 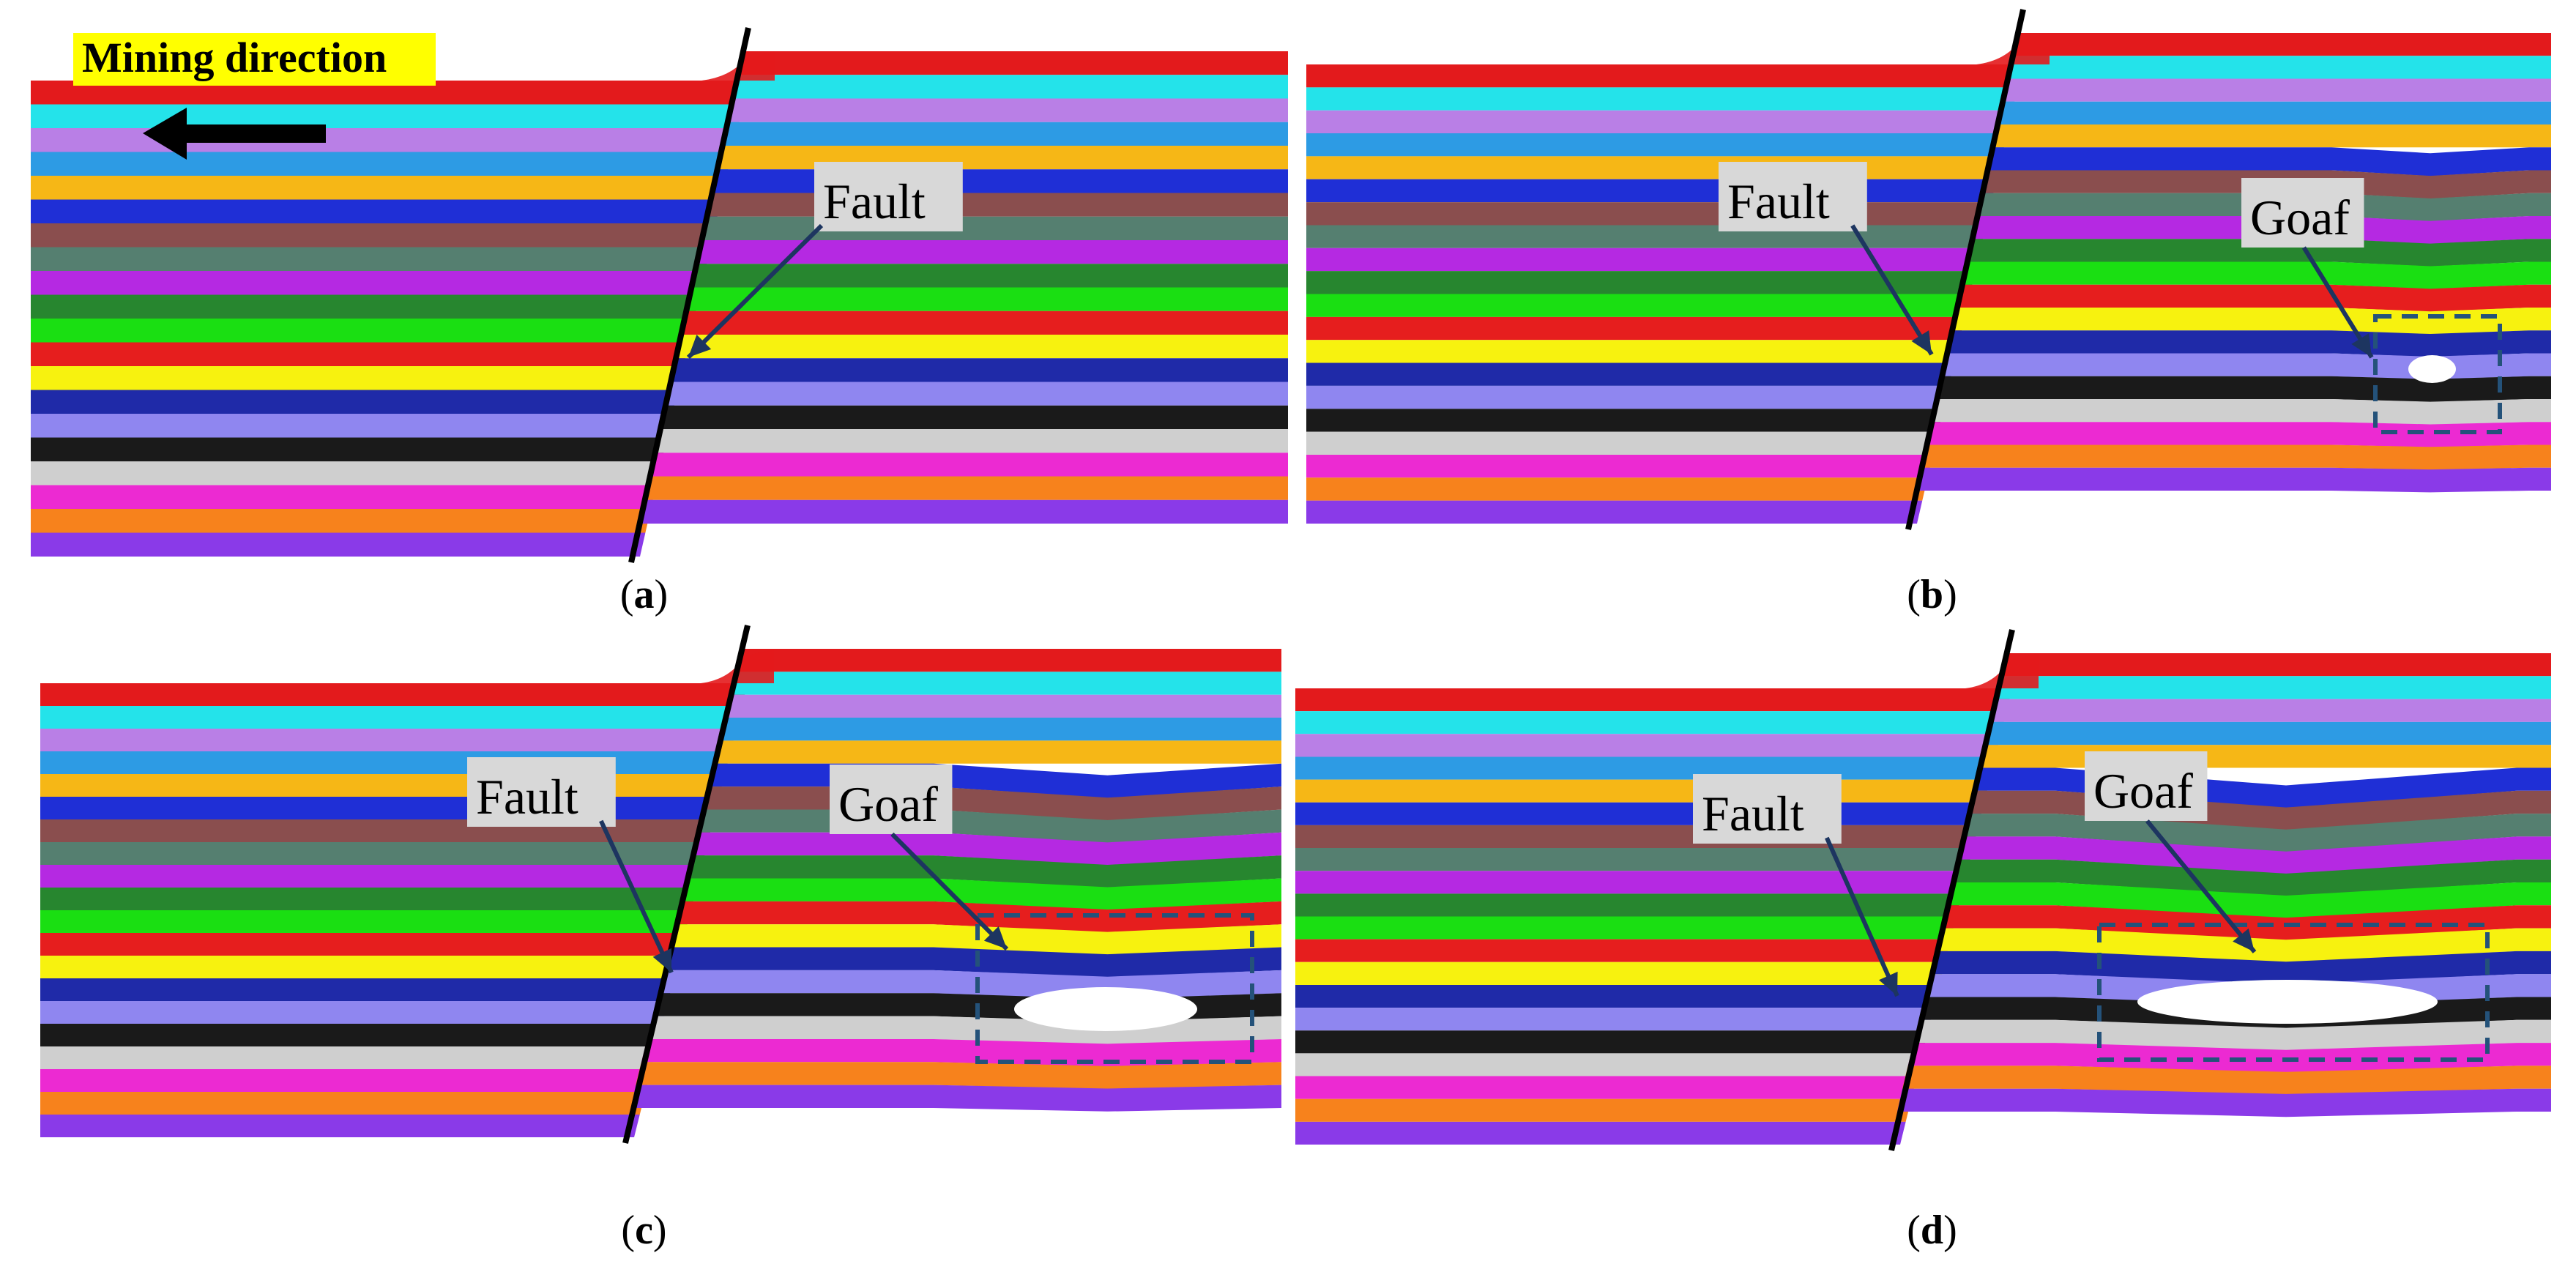 I want to click on panel-d-left-strata, so click(x=1653, y=916).